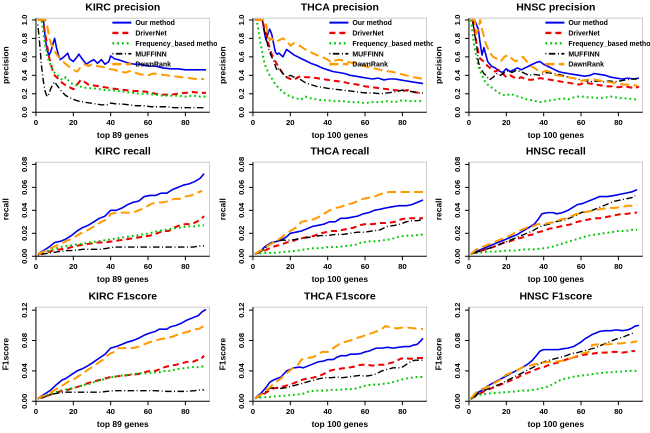 Image resolution: width=650 pixels, height=433 pixels. What do you see at coordinates (5, 65) in the screenshot?
I see `y-axis-label: precision` at bounding box center [5, 65].